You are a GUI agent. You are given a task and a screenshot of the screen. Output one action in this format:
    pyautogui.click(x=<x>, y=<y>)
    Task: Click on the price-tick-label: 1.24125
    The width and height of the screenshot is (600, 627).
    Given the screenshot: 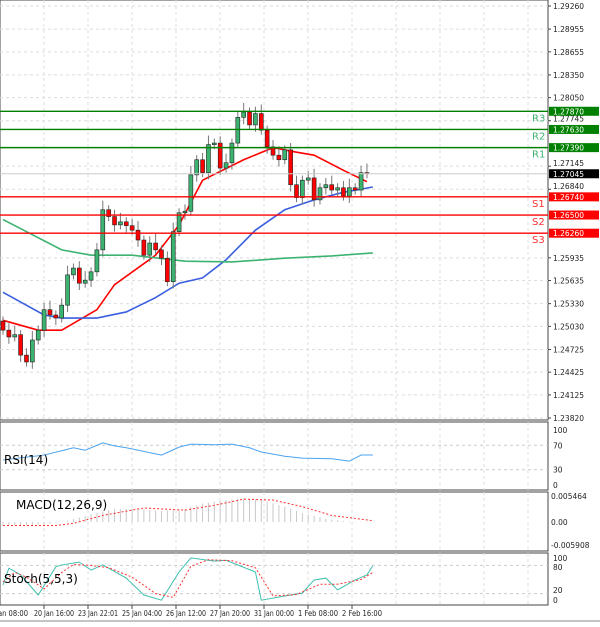 What is the action you would take?
    pyautogui.click(x=568, y=395)
    